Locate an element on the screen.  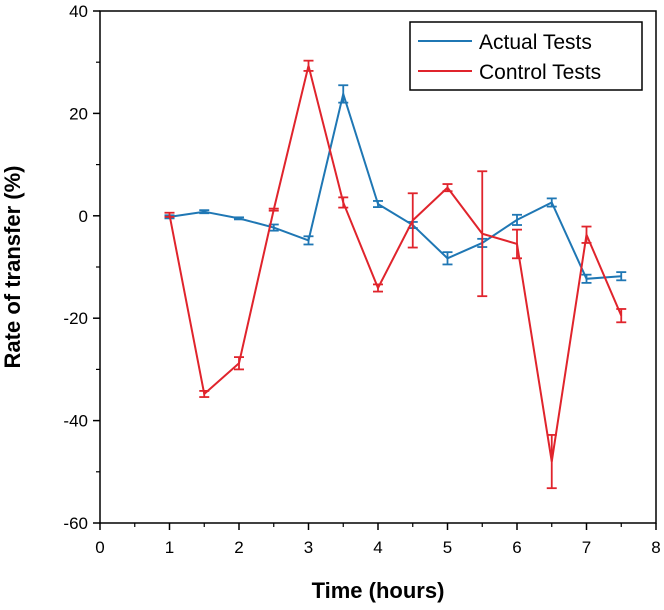
x-tick-label: 7 is located at coordinates (586, 547).